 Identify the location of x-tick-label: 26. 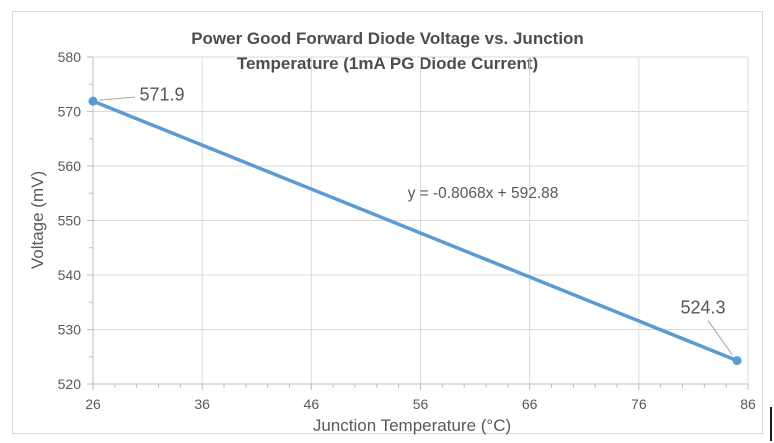
(93, 404).